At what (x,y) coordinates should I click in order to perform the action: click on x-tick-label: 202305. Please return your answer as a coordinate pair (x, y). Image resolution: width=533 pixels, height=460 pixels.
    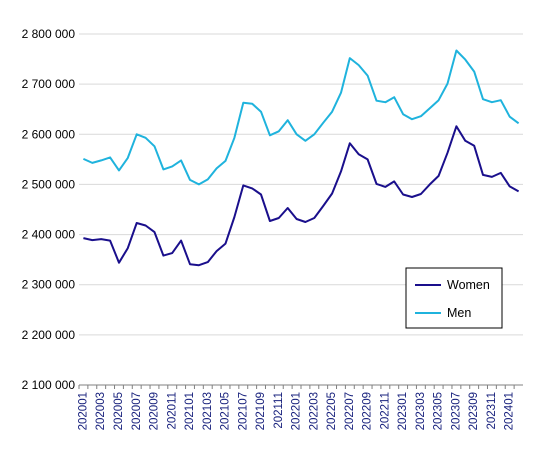
    Looking at the image, I should click on (439, 411).